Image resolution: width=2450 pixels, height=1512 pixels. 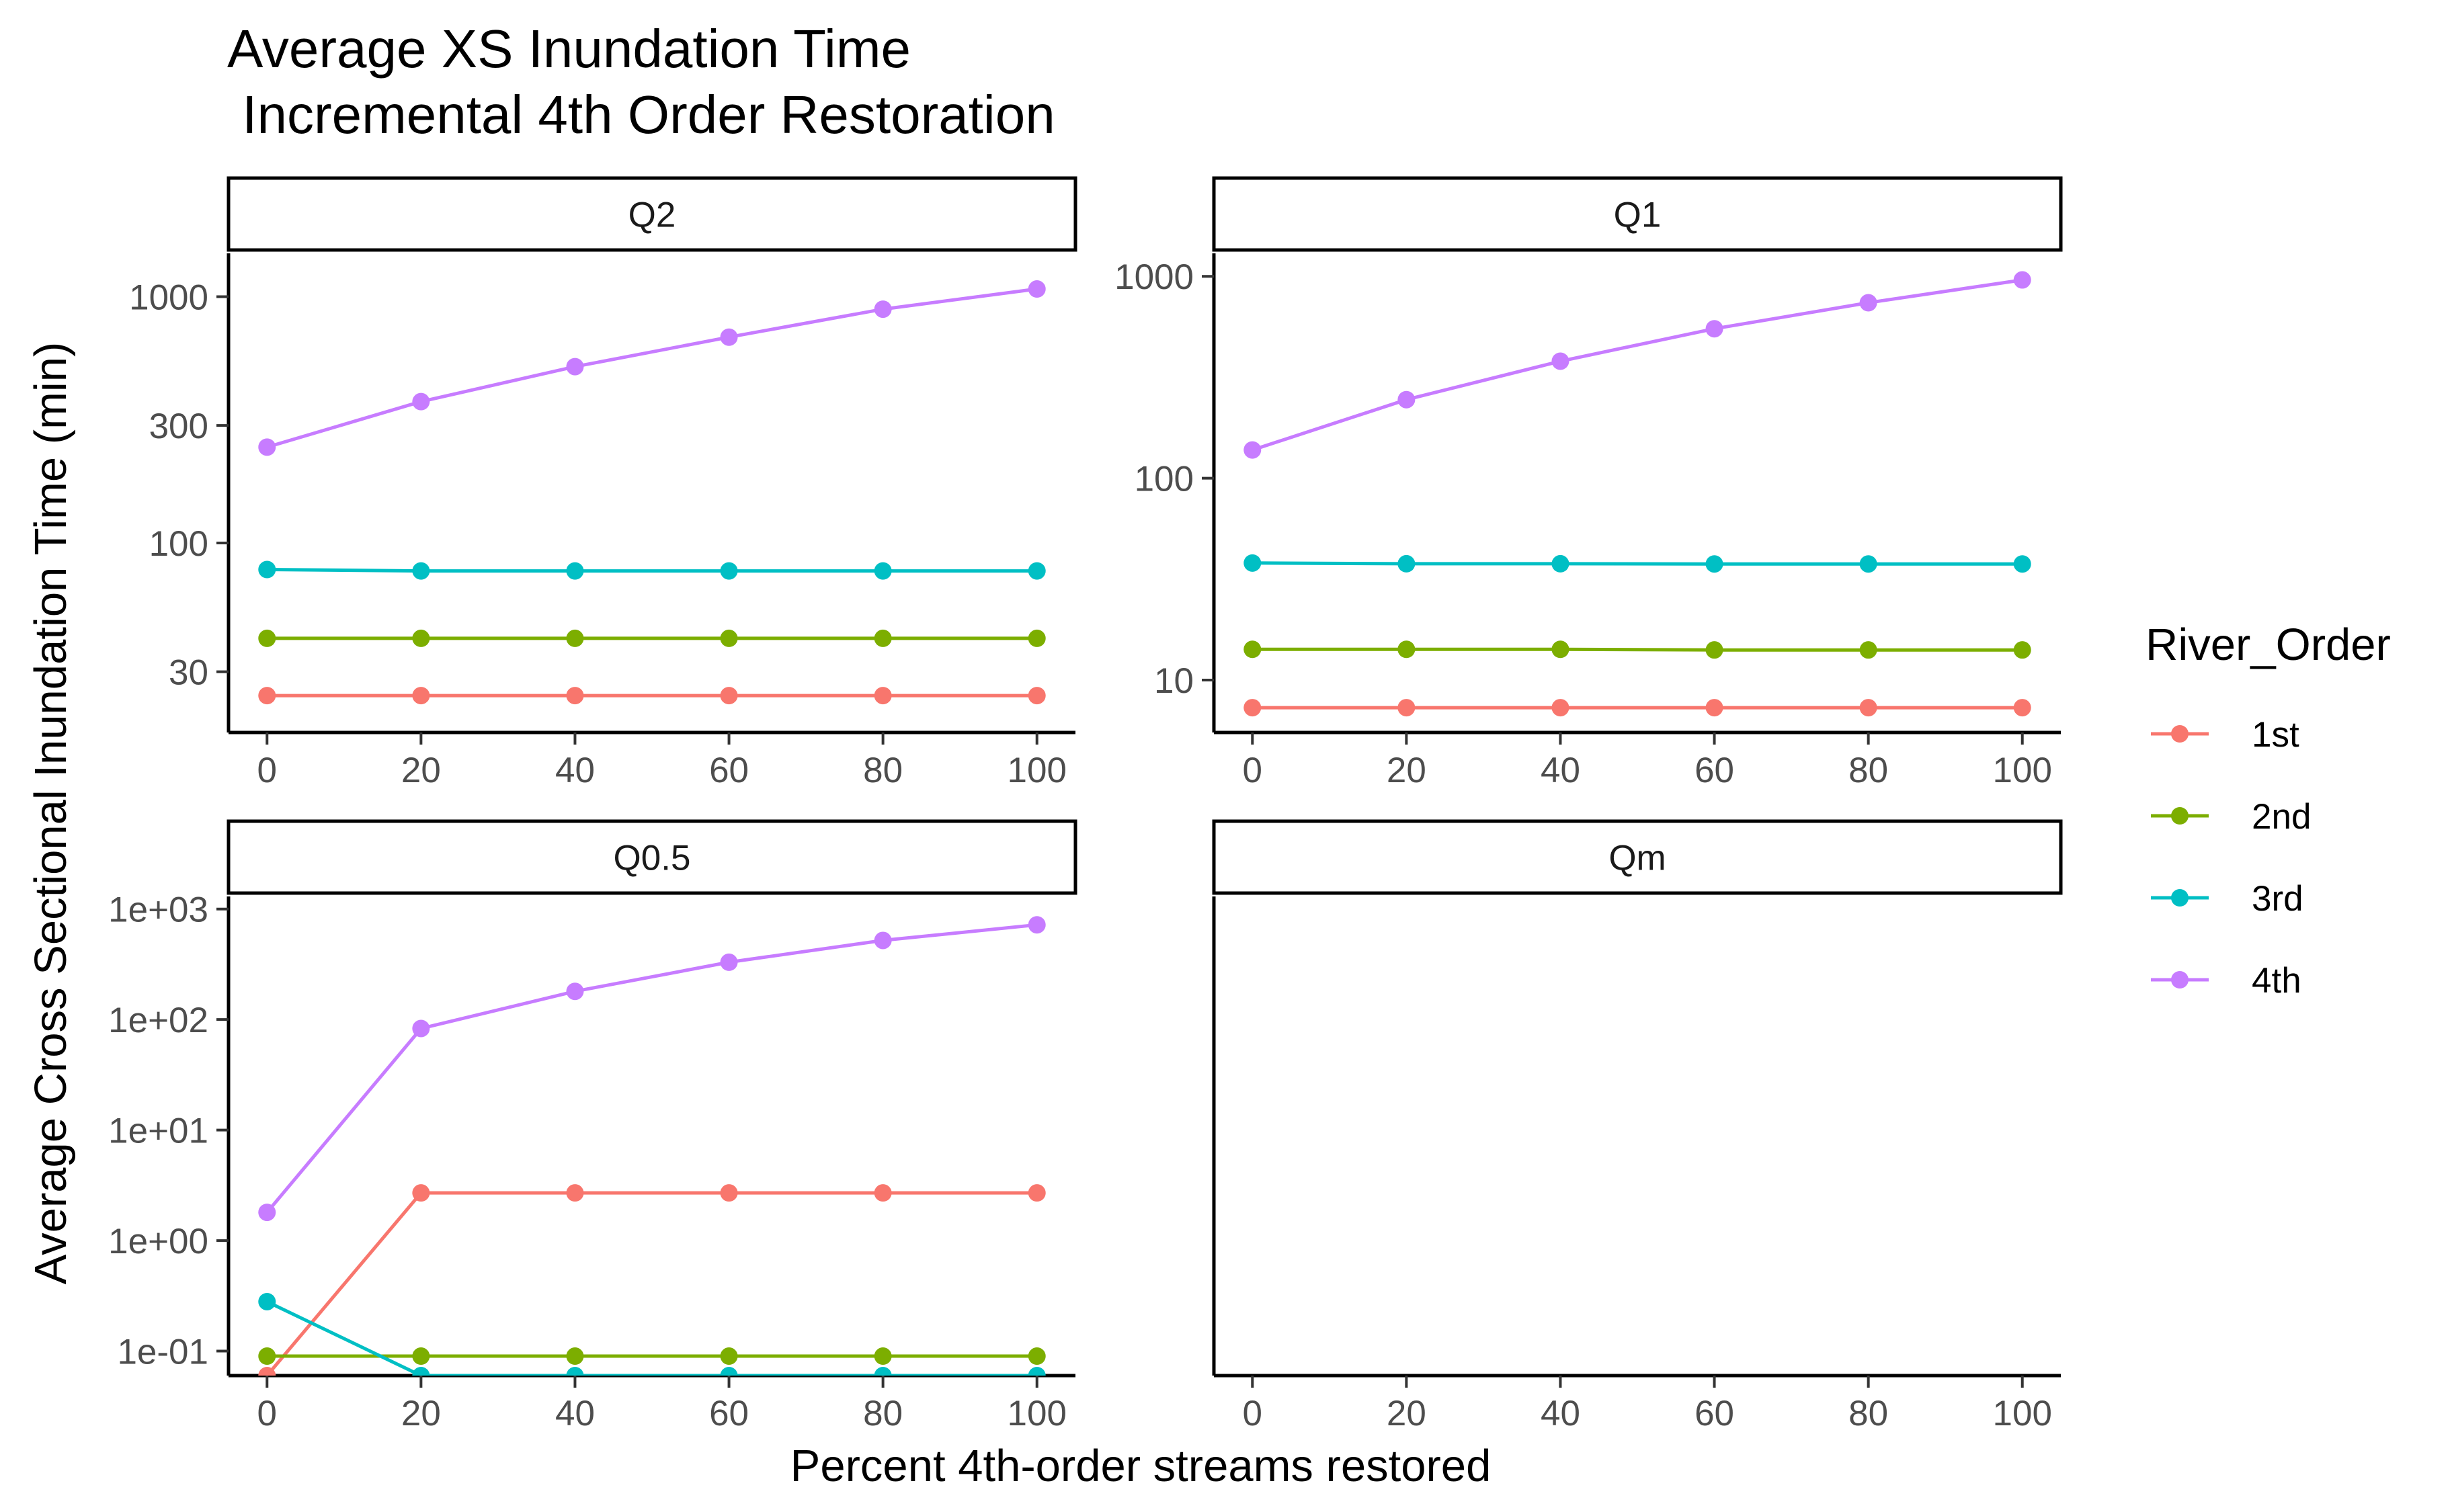 What do you see at coordinates (652, 368) in the screenshot?
I see `series-line-4th` at bounding box center [652, 368].